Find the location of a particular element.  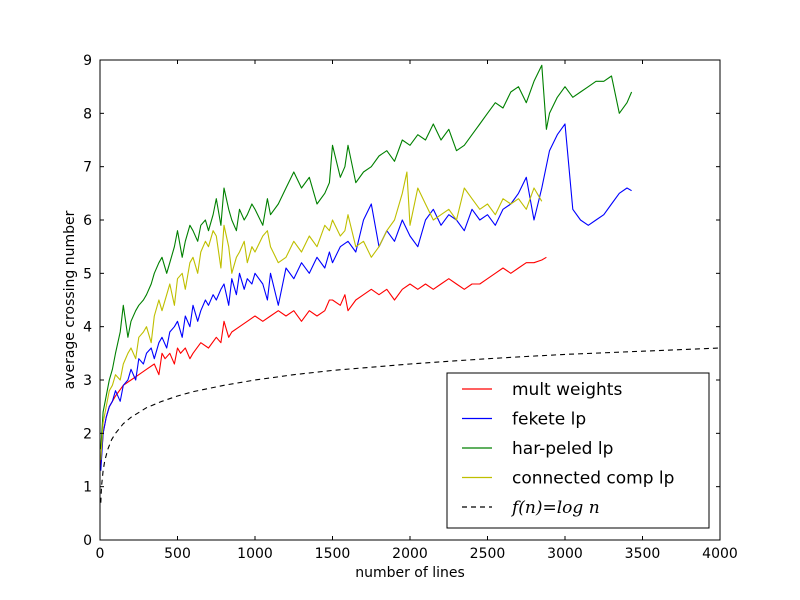

x-tick-label: 500 is located at coordinates (177, 554).